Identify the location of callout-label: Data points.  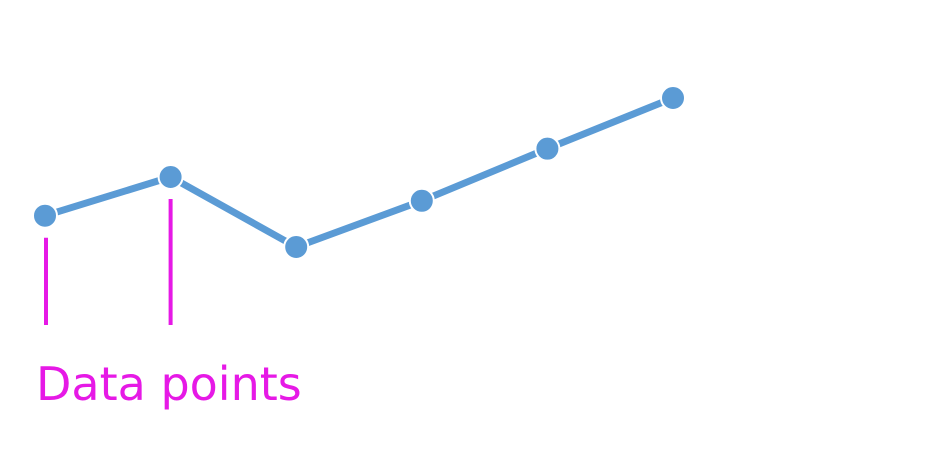
(169, 384).